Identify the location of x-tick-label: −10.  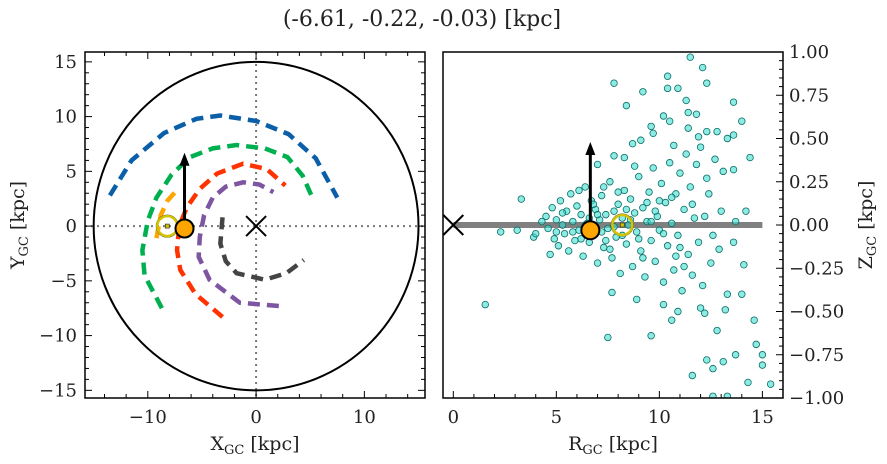
(148, 417).